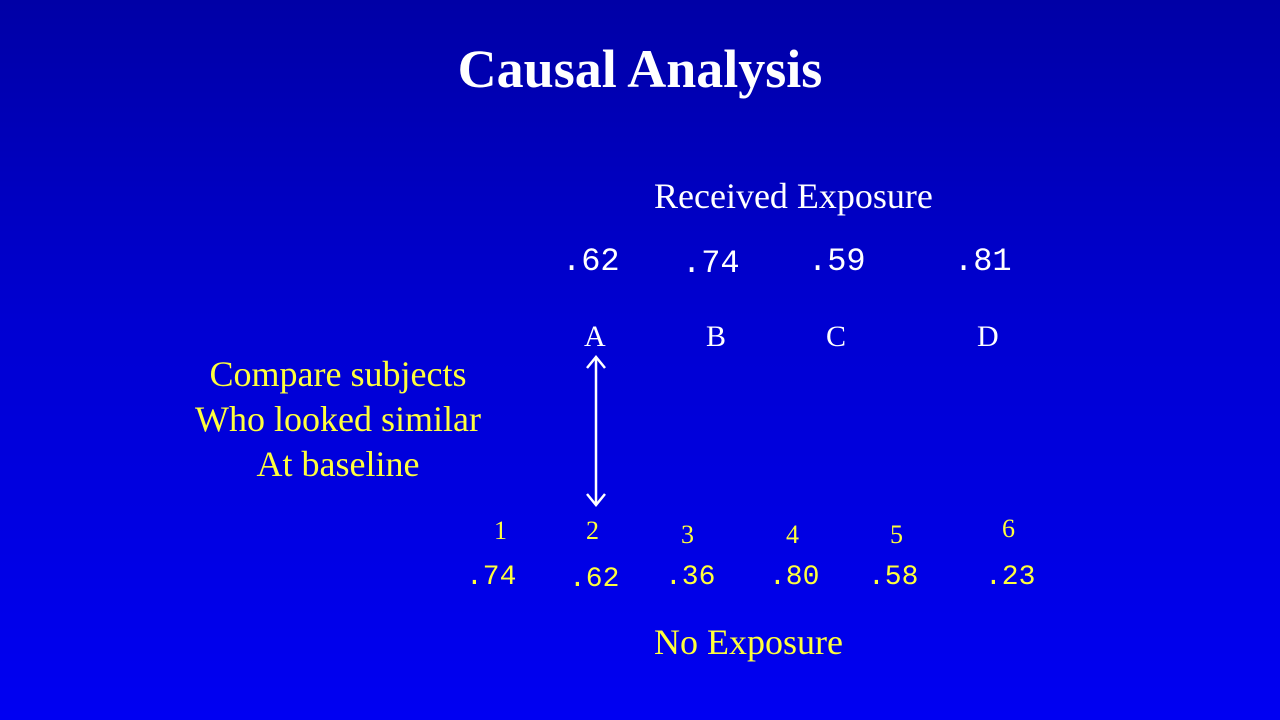  I want to click on unexposed-subject-1: 1, so click(500, 530).